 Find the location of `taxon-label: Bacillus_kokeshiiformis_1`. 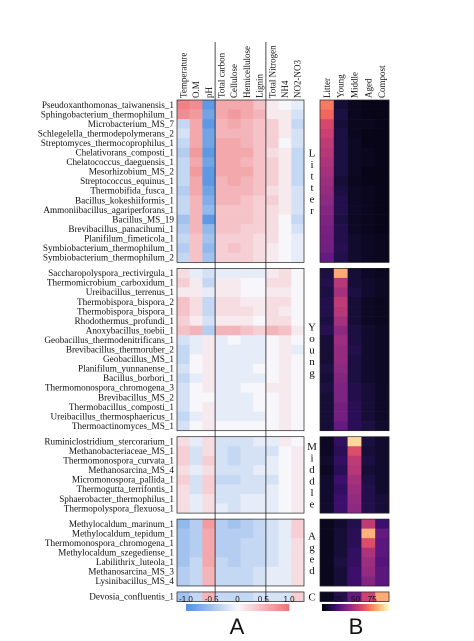

taxon-label: Bacillus_kokeshiiformis_1 is located at coordinates (124, 200).